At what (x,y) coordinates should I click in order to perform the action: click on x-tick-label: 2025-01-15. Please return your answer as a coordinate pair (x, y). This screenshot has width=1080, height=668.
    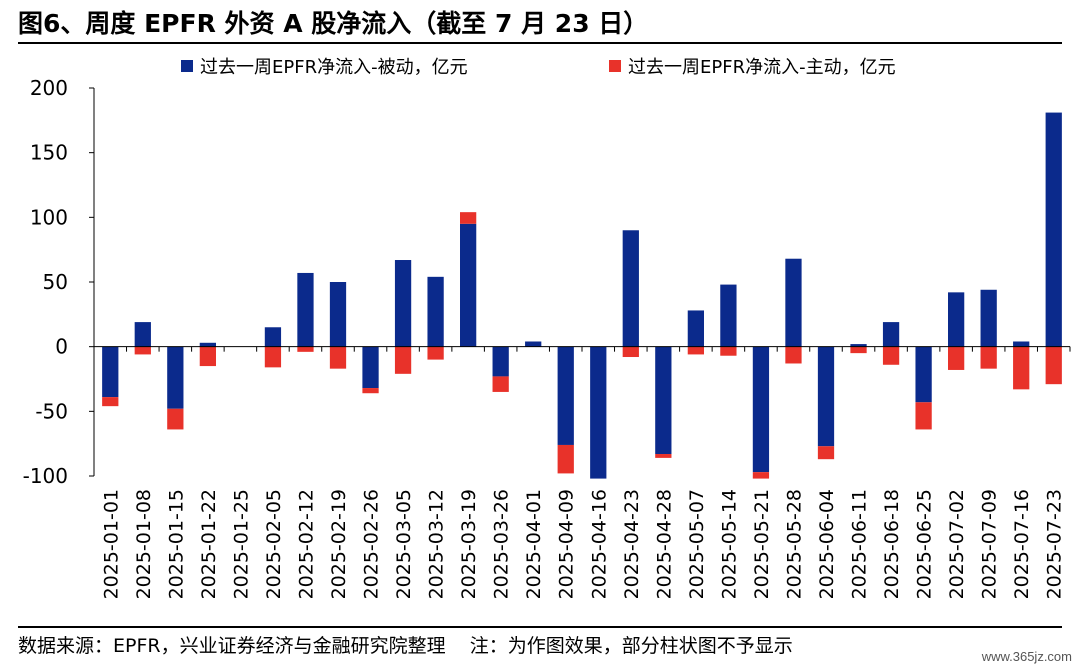
    Looking at the image, I should click on (176, 544).